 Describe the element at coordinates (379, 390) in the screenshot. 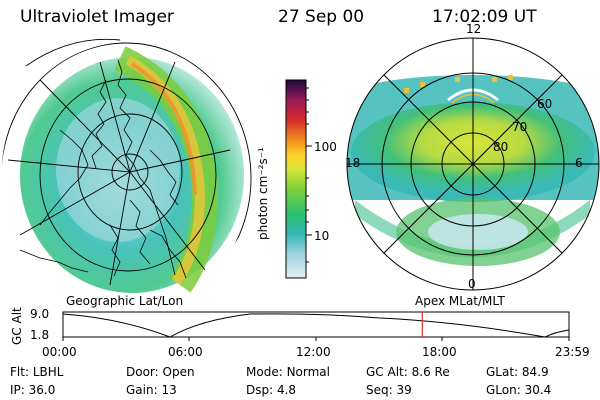

I see `seq-key: Seq:` at that location.